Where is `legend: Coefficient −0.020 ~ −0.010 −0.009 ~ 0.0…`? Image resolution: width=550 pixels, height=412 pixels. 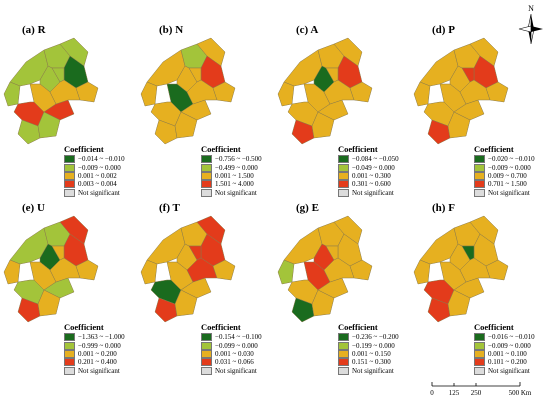
legend: Coefficient −0.020 ~ −0.010 −0.009 ~ 0.0… is located at coordinates (512, 170).